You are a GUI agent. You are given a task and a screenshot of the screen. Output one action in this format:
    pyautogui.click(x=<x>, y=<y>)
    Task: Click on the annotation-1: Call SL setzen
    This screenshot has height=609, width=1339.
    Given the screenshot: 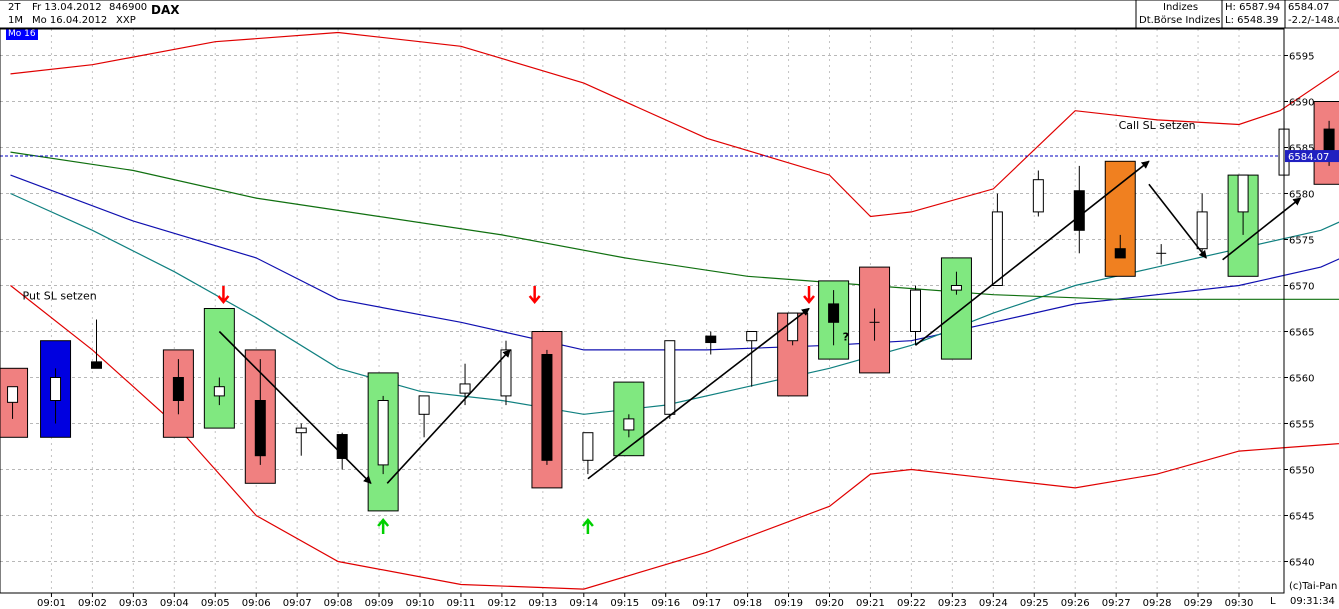 What is the action you would take?
    pyautogui.click(x=1157, y=125)
    